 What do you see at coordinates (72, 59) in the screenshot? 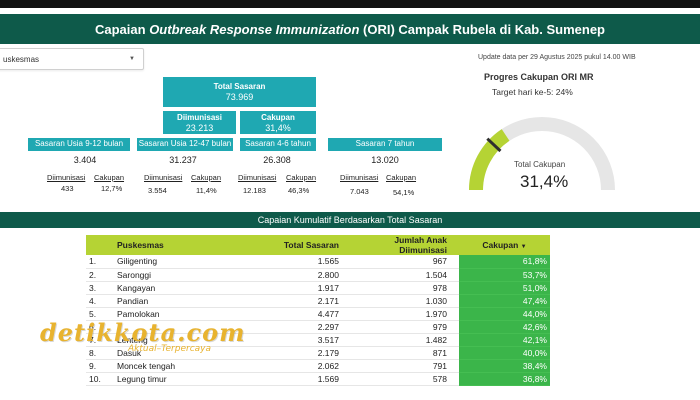
I see `puskesmas-filter-dropdown: uskesmas ▼` at bounding box center [72, 59].